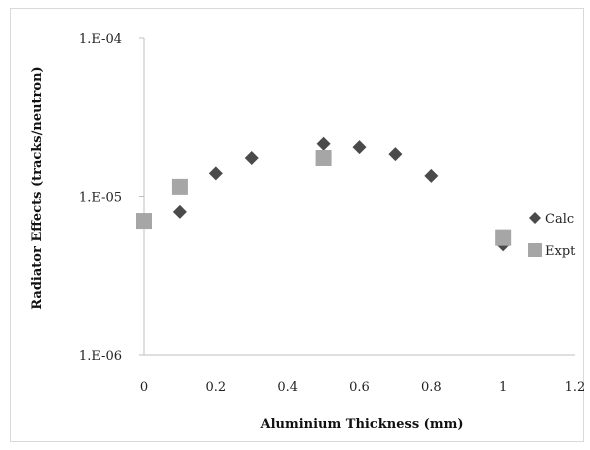 The height and width of the screenshot is (450, 590). What do you see at coordinates (215, 387) in the screenshot?
I see `x-tick-label: 0.2` at bounding box center [215, 387].